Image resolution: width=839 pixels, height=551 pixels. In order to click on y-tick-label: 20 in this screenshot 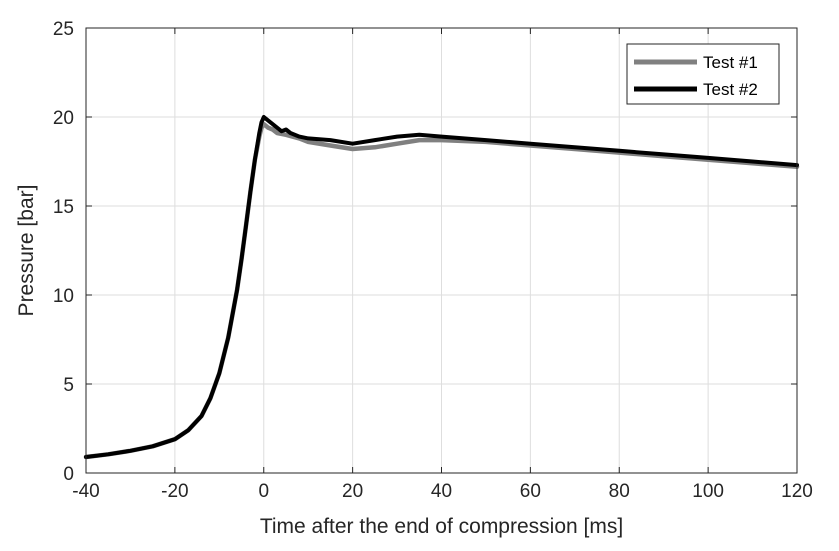, I will do `click(63, 118)`.